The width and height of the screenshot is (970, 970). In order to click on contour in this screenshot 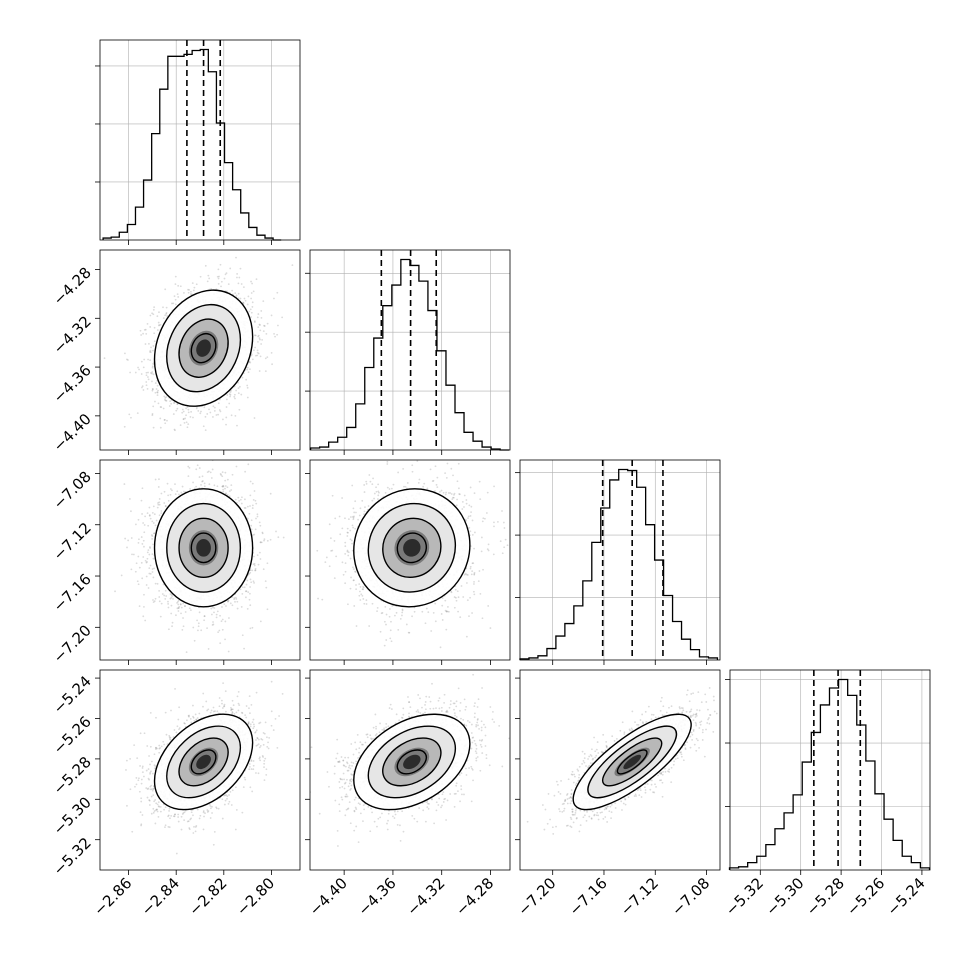, I will do `click(203, 348)`.